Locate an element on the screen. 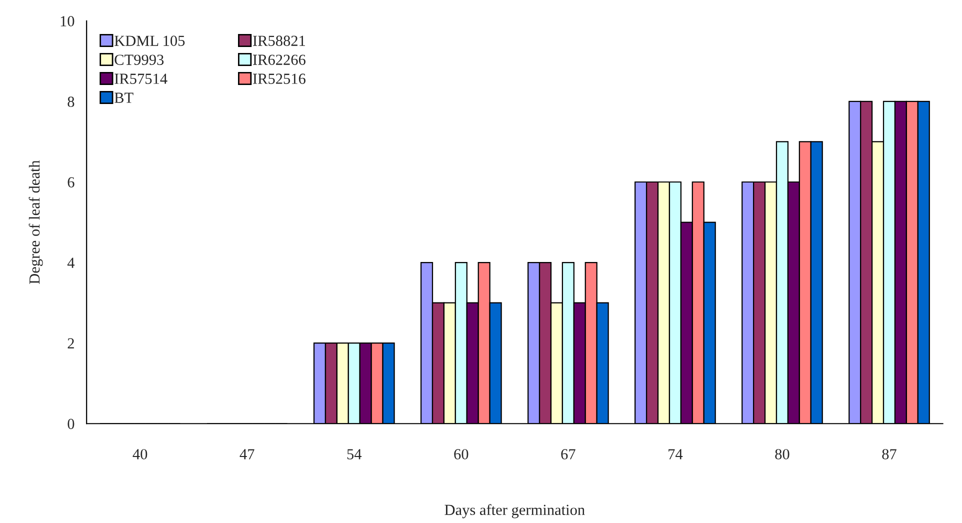  x-tick-label: 74 is located at coordinates (675, 454).